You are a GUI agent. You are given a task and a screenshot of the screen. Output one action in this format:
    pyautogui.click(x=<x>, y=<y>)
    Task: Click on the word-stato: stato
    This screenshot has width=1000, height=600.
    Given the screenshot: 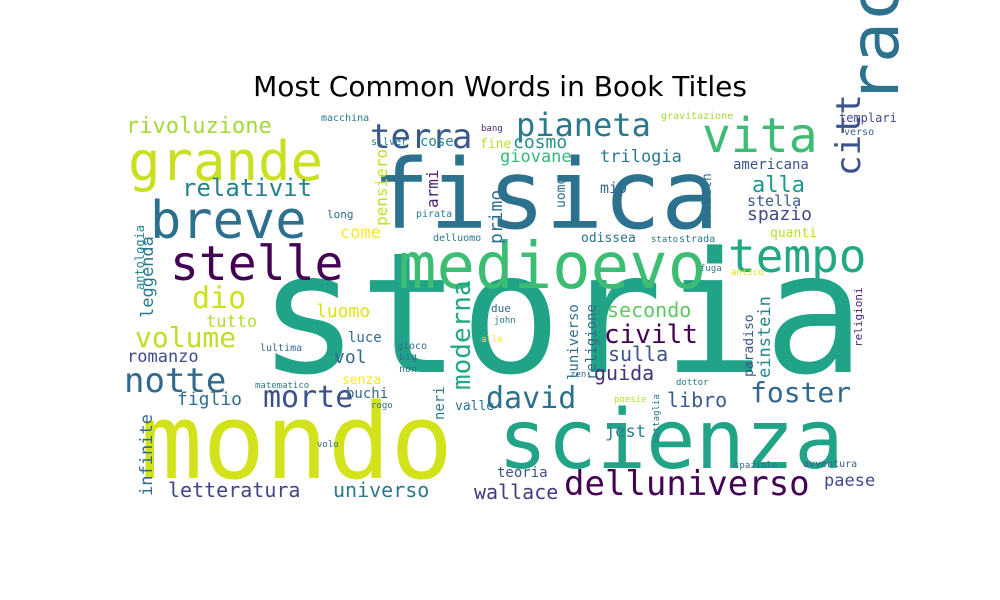 What is the action you would take?
    pyautogui.click(x=664, y=240)
    